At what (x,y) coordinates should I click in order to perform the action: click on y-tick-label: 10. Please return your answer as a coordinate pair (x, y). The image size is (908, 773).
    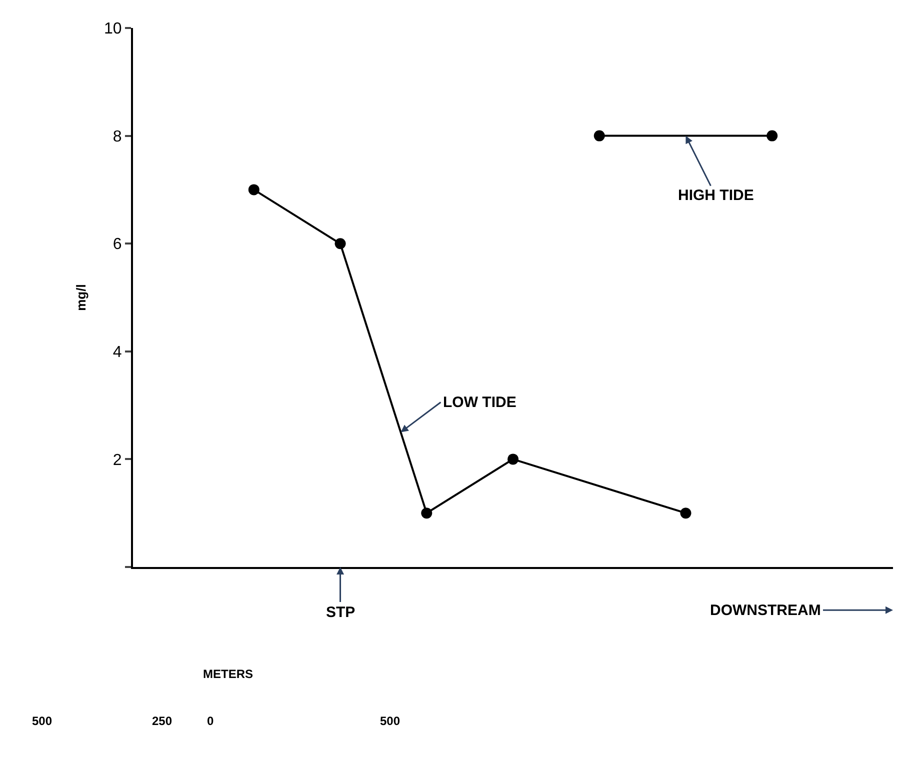
    Looking at the image, I should click on (113, 29).